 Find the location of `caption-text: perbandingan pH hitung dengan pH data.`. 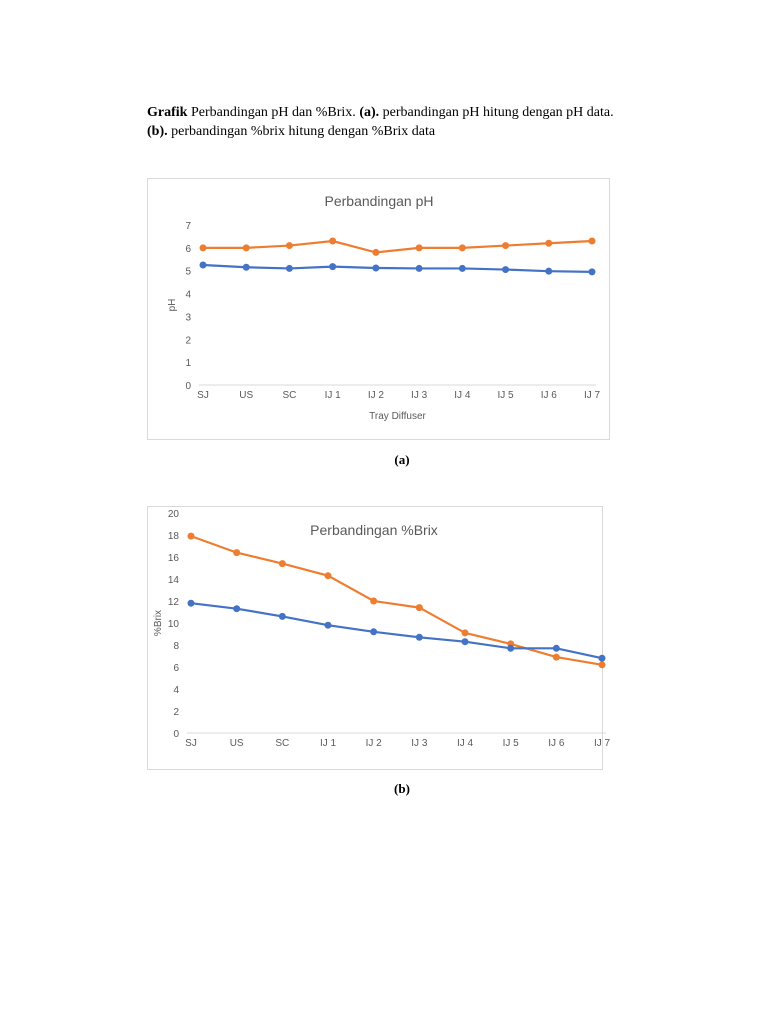

caption-text: perbandingan pH hitung dengan pH data. is located at coordinates (496, 112).